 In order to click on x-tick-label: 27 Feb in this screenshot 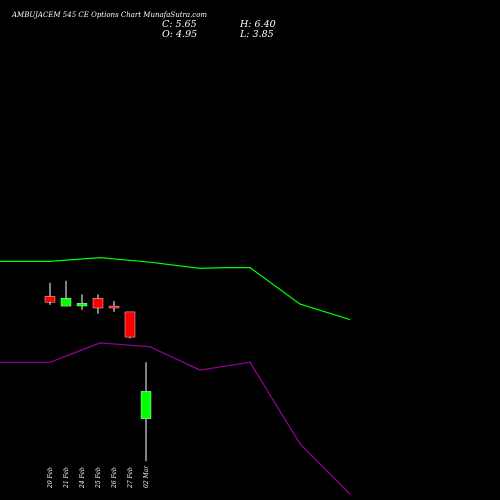, I will do `click(130, 478)`.